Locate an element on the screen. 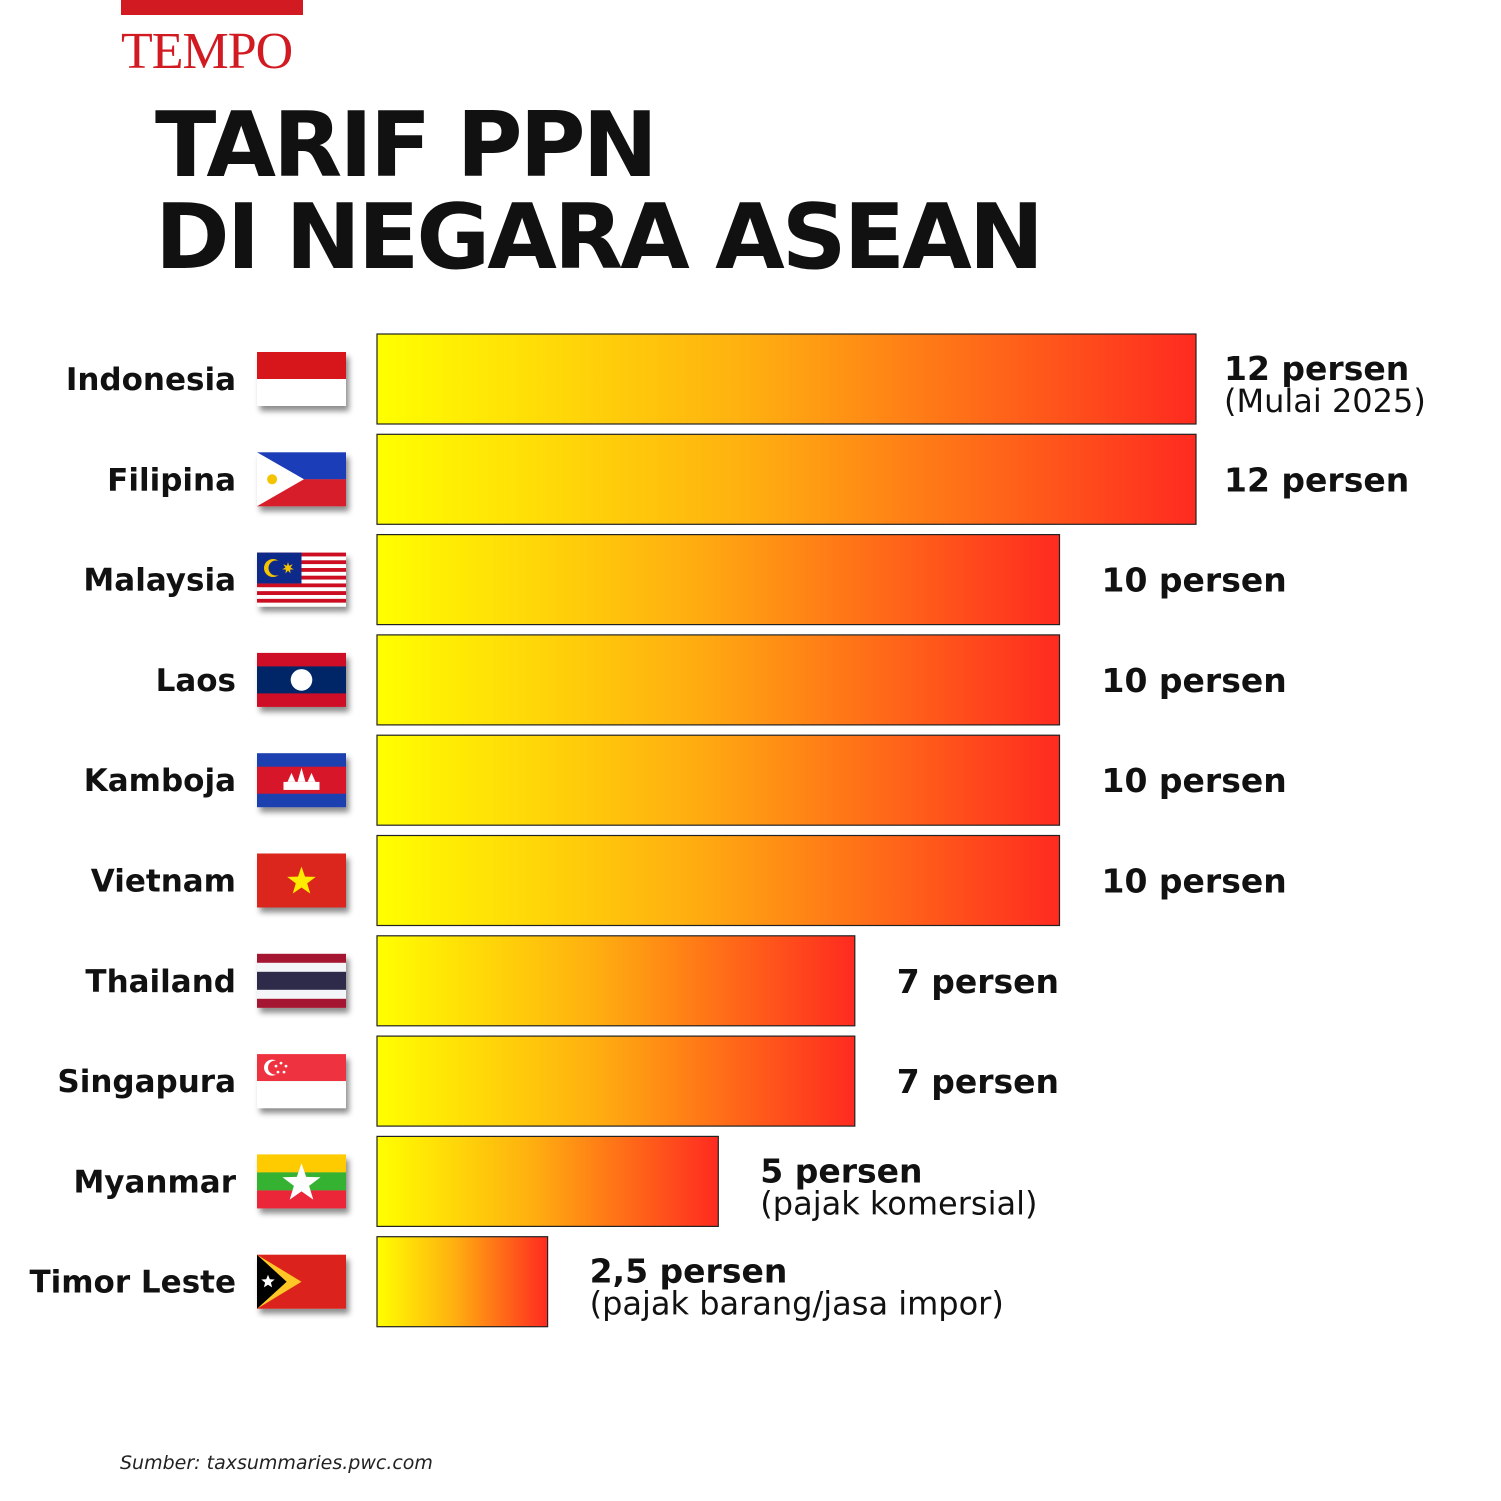  country-label: Indonesia is located at coordinates (151, 380).